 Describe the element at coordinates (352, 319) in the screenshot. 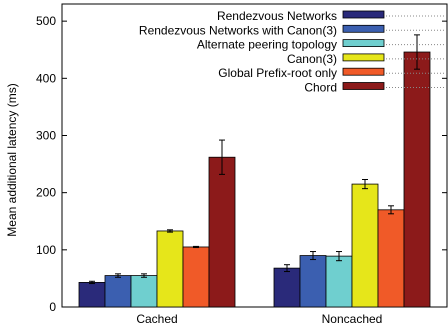

I see `category-label: Noncached` at that location.